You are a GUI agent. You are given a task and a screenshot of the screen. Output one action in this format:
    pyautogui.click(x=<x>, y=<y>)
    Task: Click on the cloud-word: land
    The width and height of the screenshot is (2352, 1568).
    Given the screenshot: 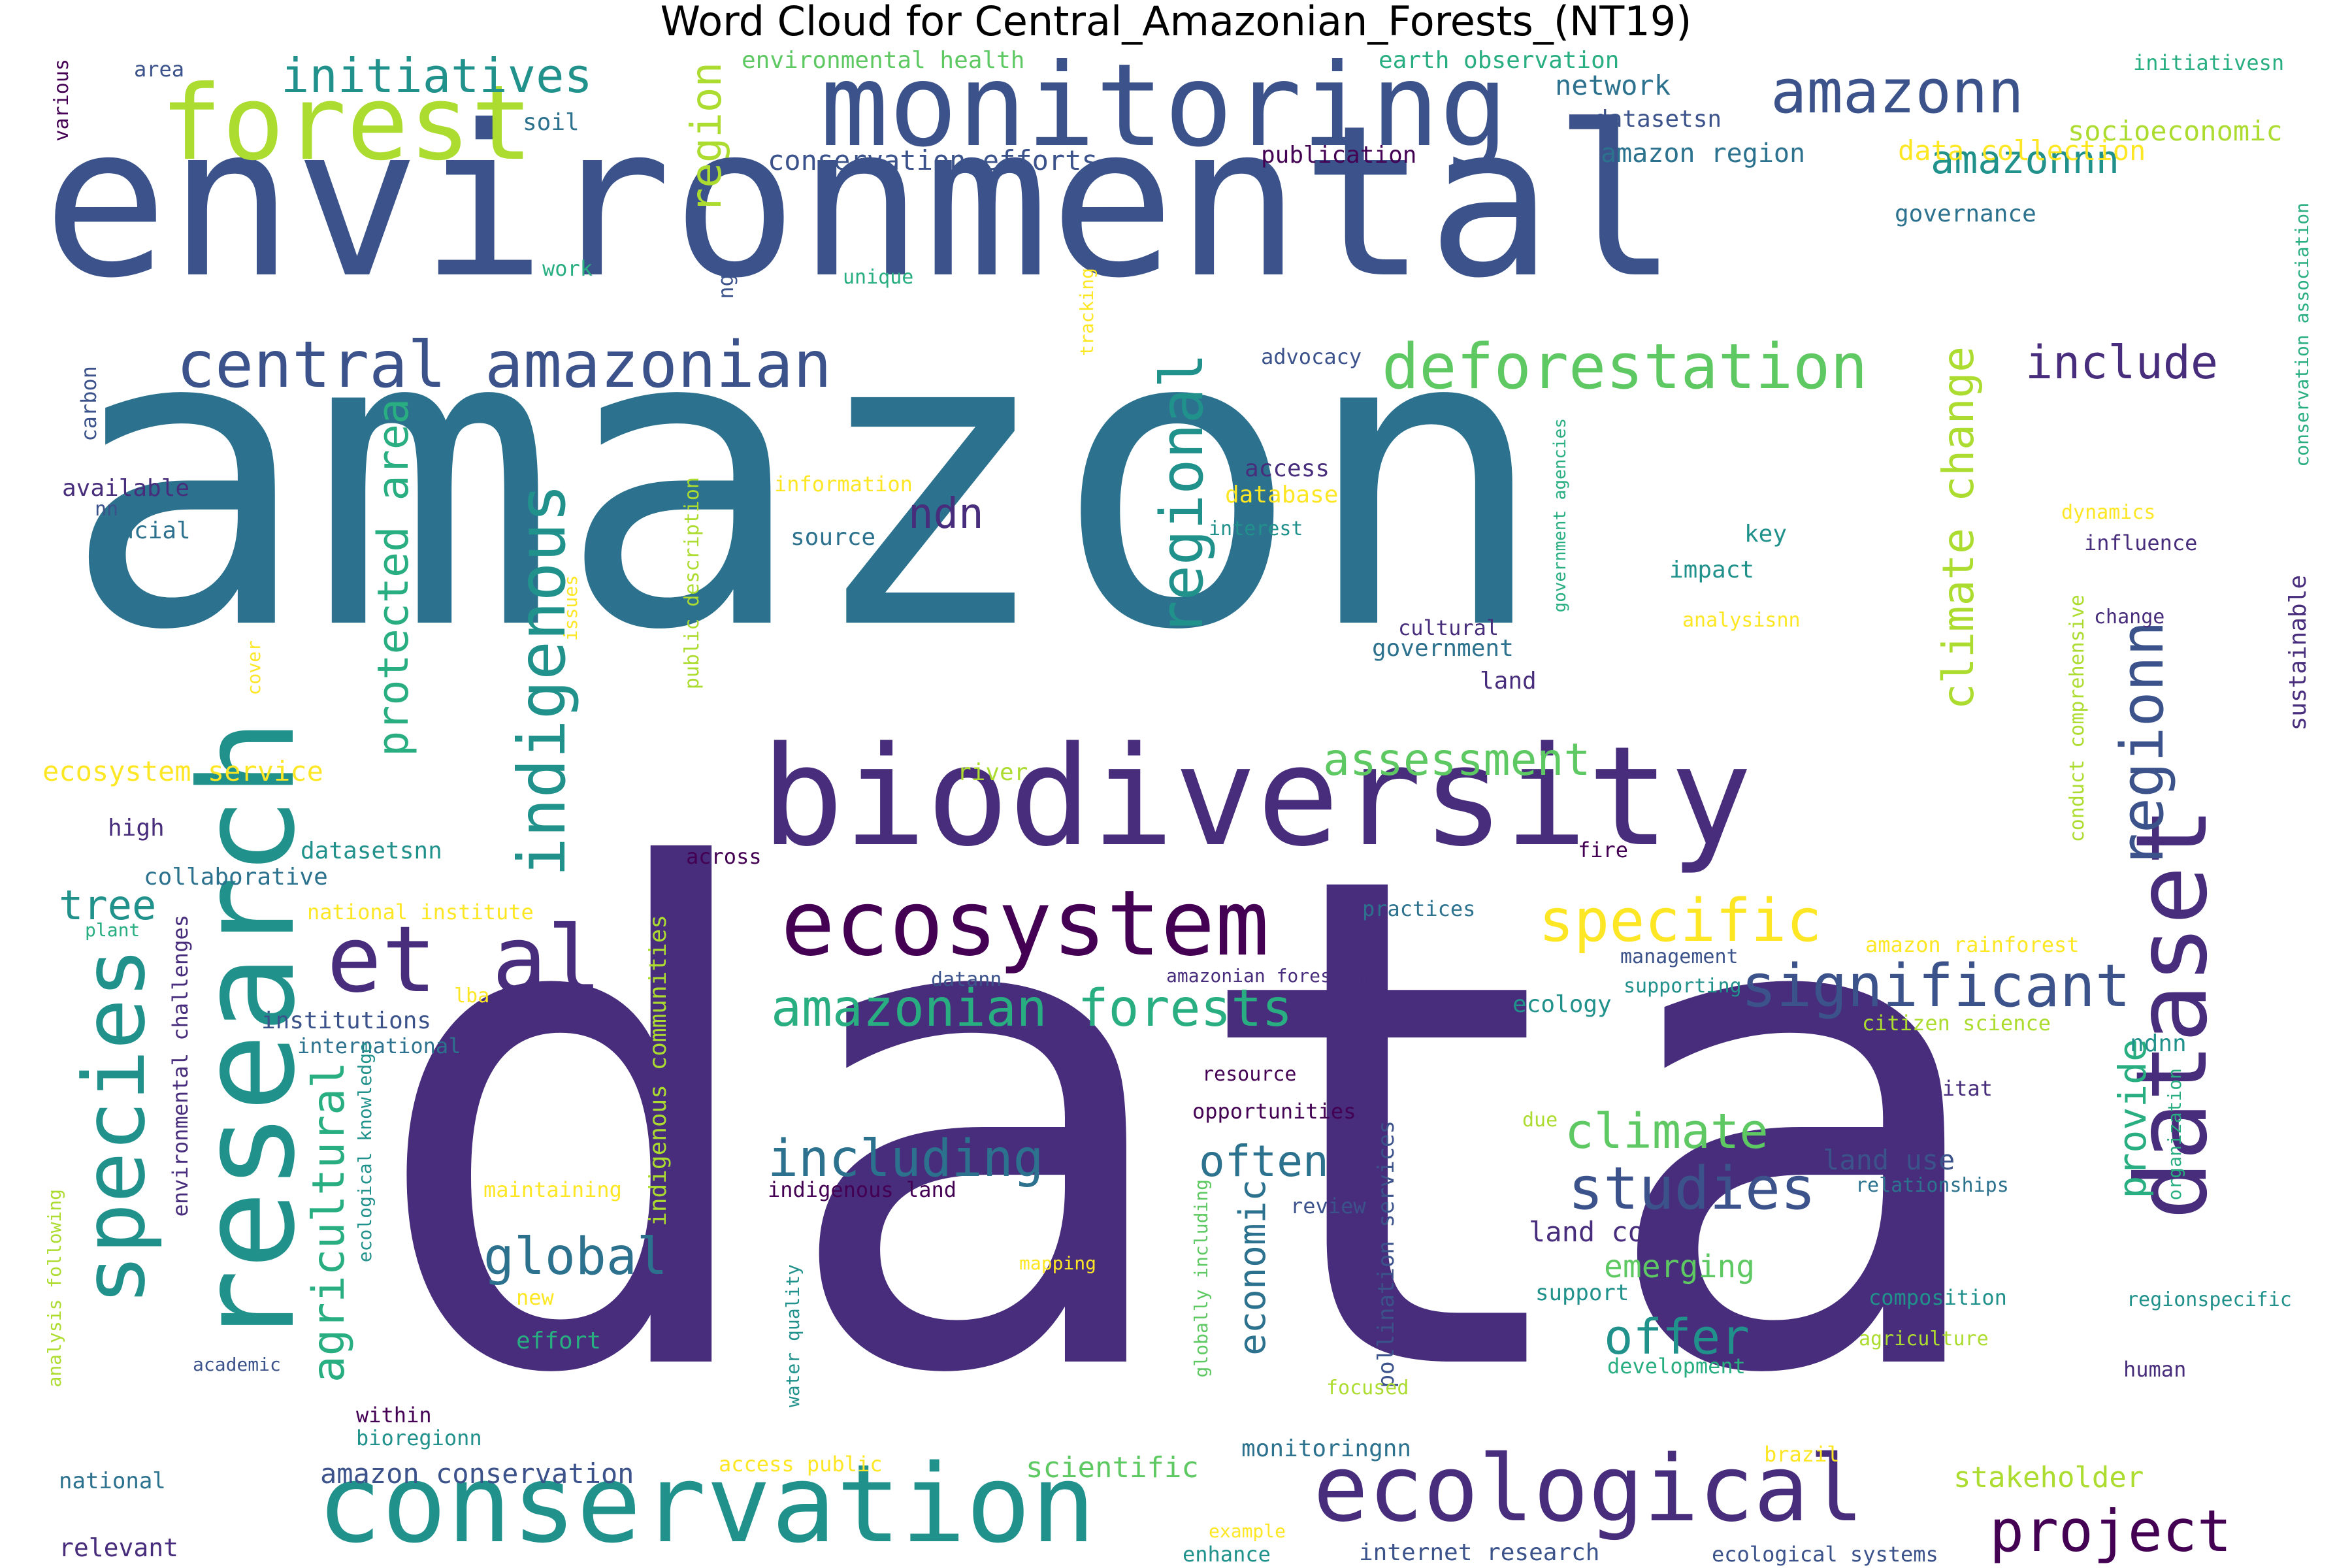 What is the action you would take?
    pyautogui.click(x=1508, y=681)
    